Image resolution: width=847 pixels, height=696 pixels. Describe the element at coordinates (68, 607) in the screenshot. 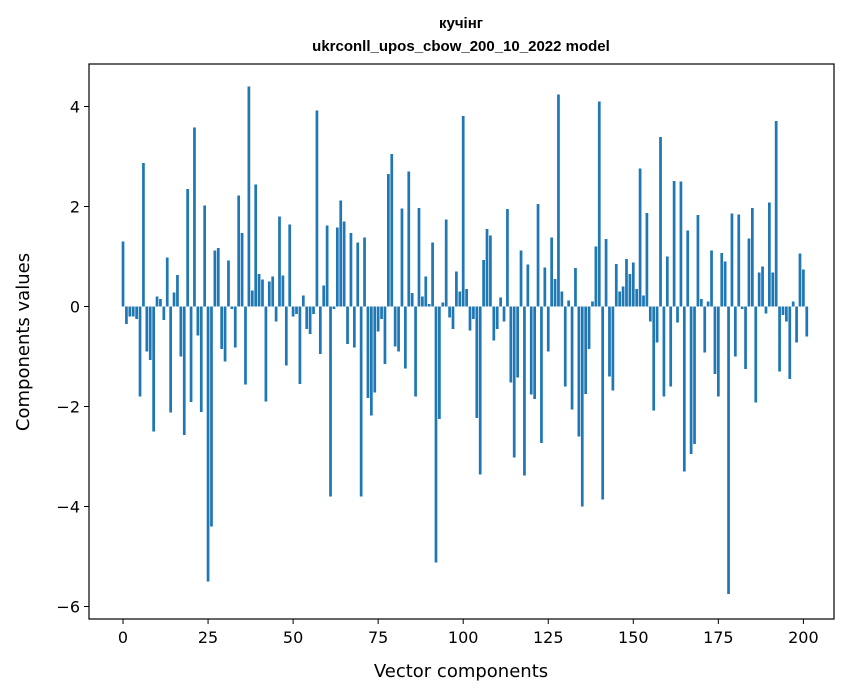

I see `y-tick-label: −6` at that location.